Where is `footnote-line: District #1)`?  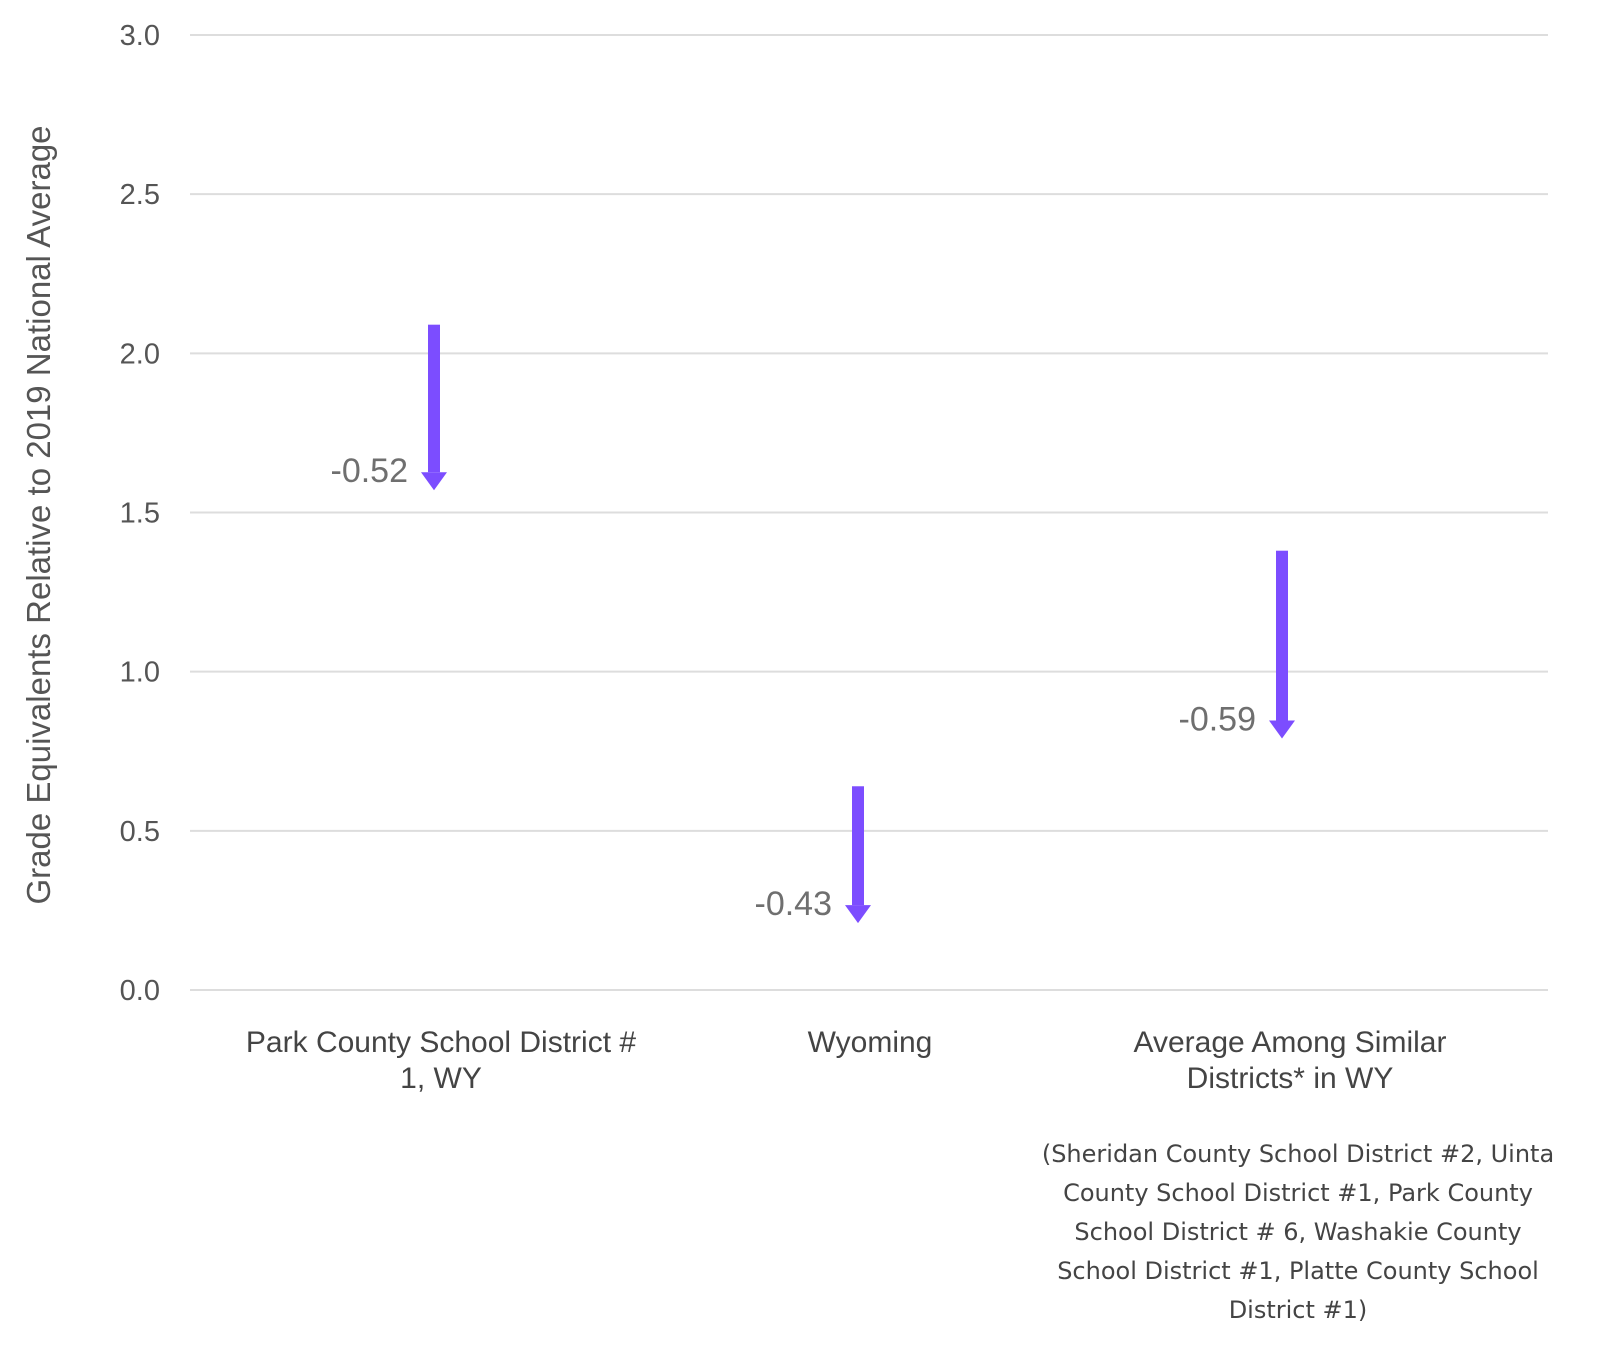
footnote-line: District #1) is located at coordinates (1298, 1310).